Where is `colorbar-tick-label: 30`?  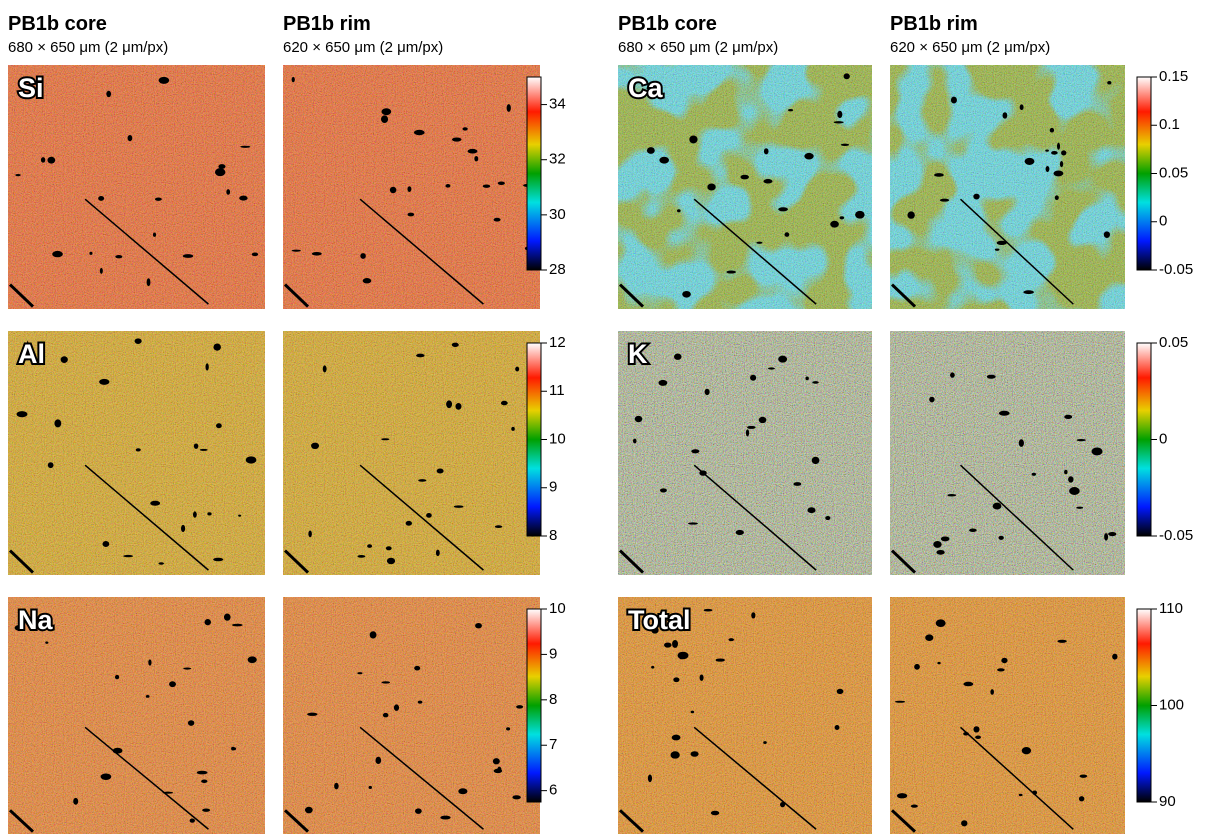 colorbar-tick-label: 30 is located at coordinates (557, 214).